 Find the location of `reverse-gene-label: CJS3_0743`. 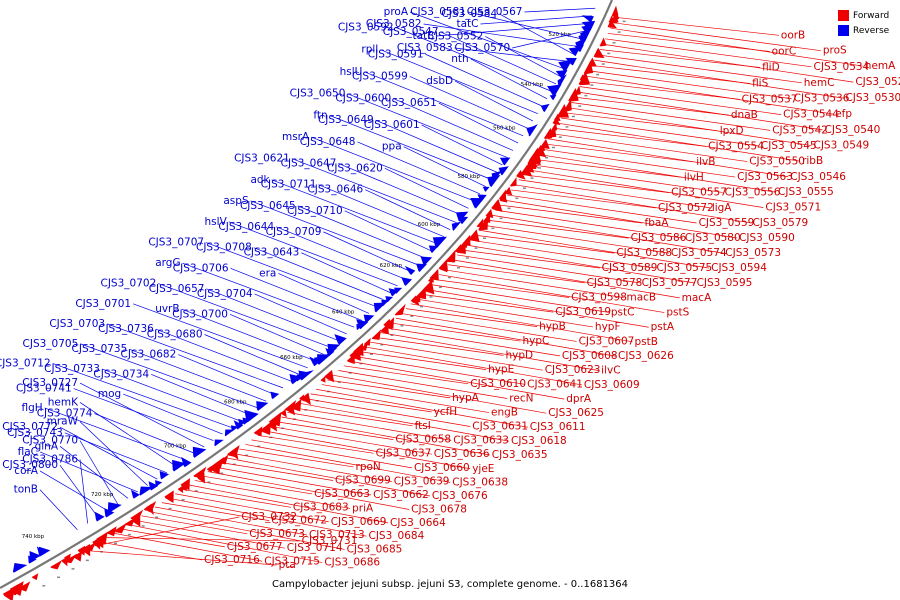

reverse-gene-label: CJS3_0743 is located at coordinates (35, 433).